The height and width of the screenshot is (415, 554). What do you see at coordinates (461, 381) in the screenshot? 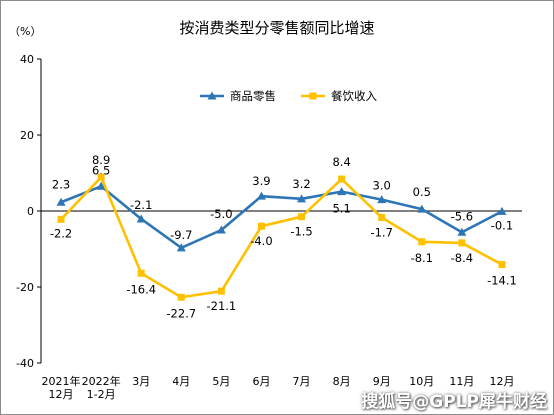
I see `x-tick-label: 11月` at bounding box center [461, 381].